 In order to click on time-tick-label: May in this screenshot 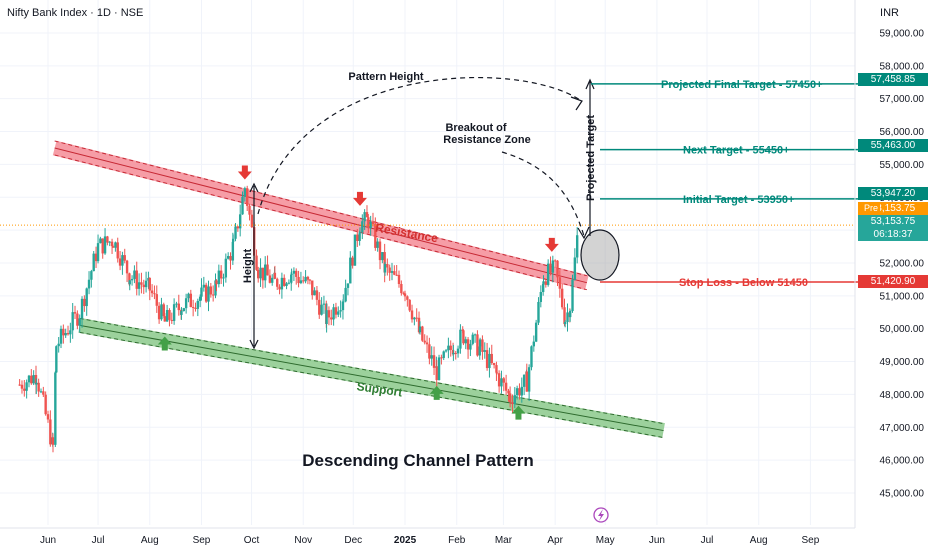, I will do `click(605, 540)`.